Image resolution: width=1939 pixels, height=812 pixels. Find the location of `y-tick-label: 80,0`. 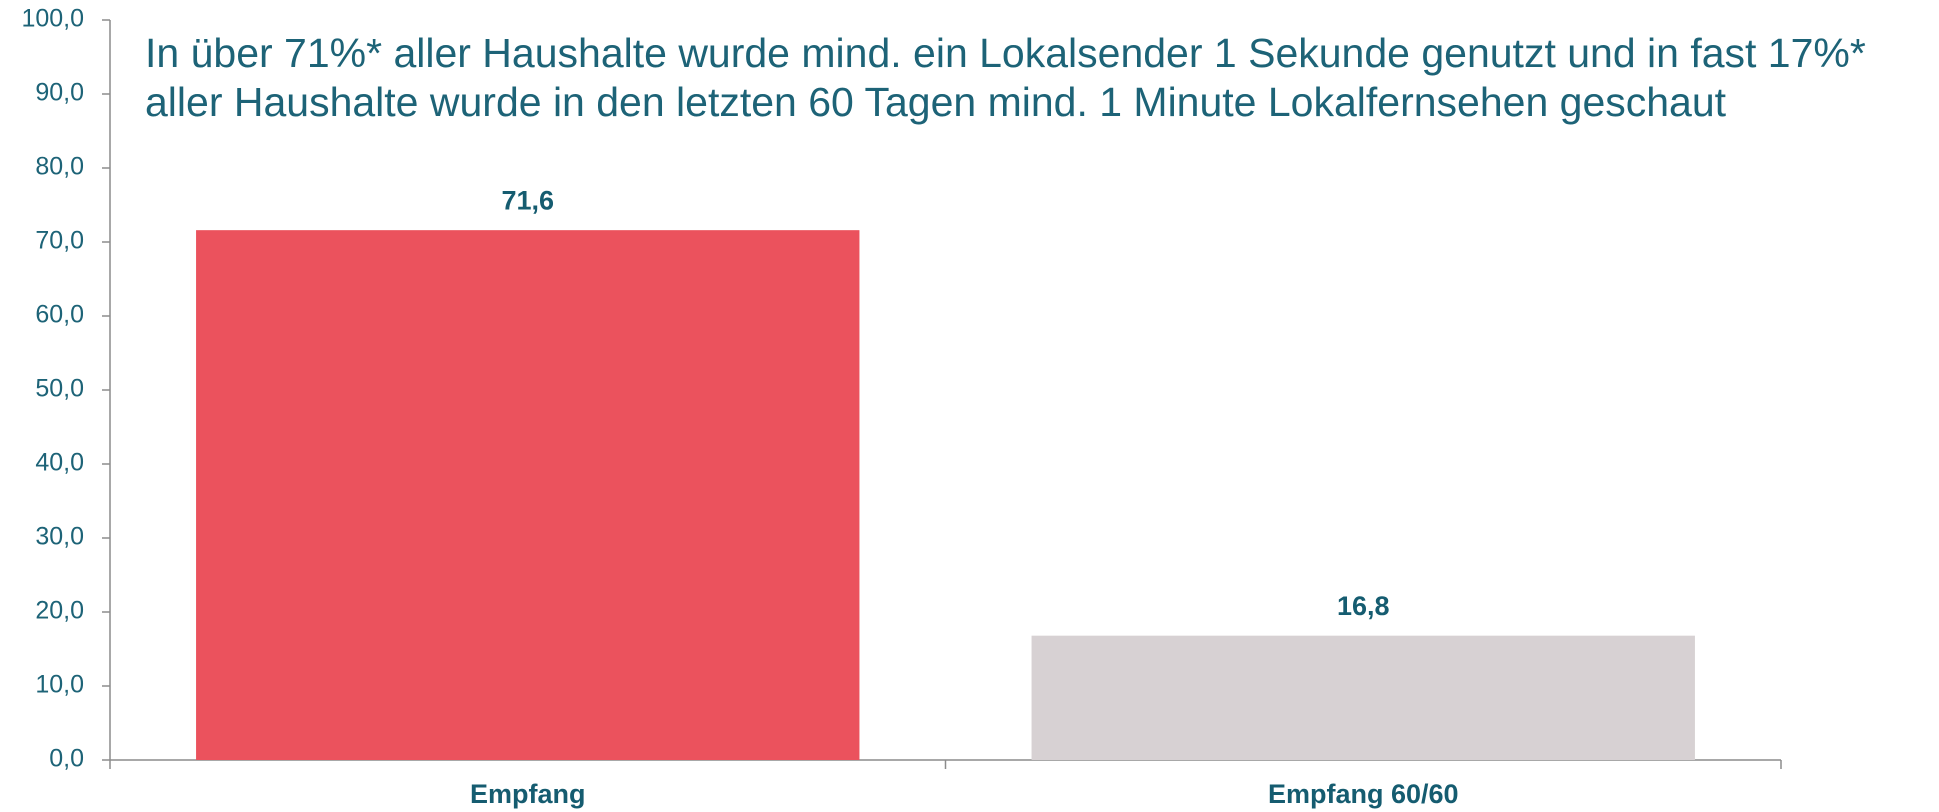

y-tick-label: 80,0 is located at coordinates (59, 167).